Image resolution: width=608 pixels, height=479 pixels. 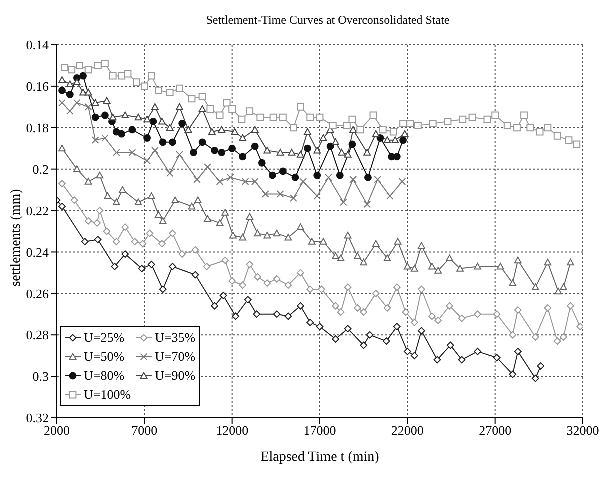 What do you see at coordinates (320, 430) in the screenshot?
I see `x-tick-label: 17000` at bounding box center [320, 430].